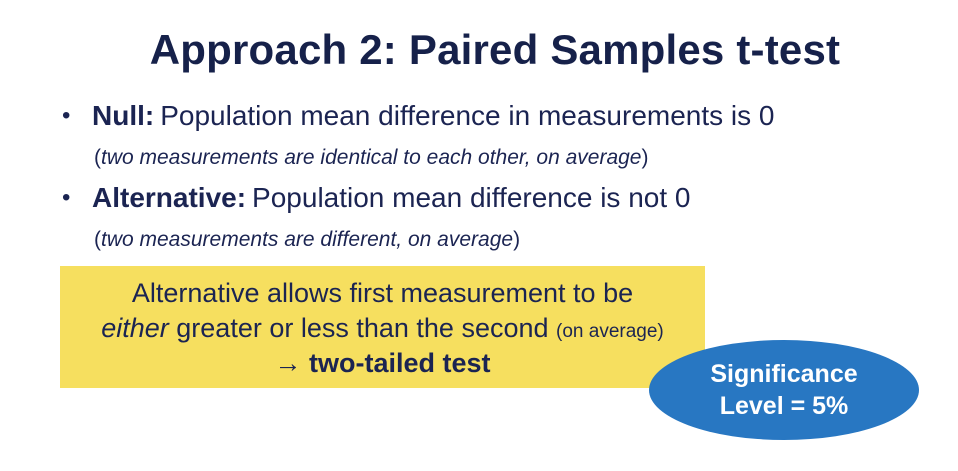 The image size is (958, 471). Describe the element at coordinates (123, 115) in the screenshot. I see `bullet-term-null: Null:` at that location.